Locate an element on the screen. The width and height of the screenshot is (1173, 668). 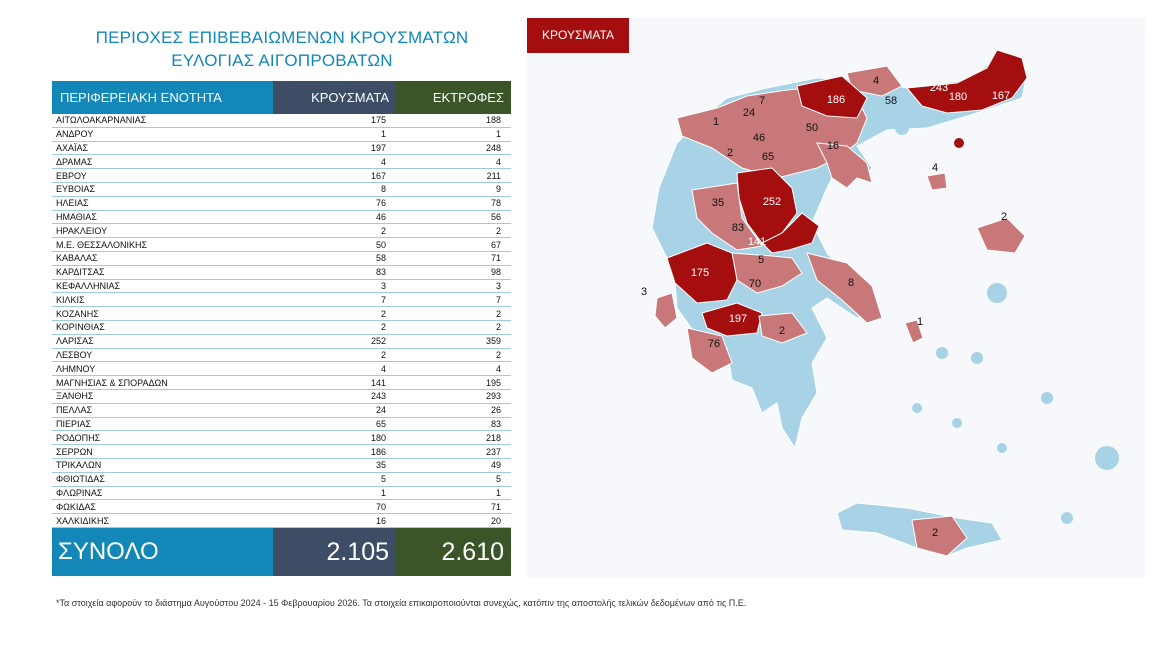
ilia-shape is located at coordinates (709, 350).